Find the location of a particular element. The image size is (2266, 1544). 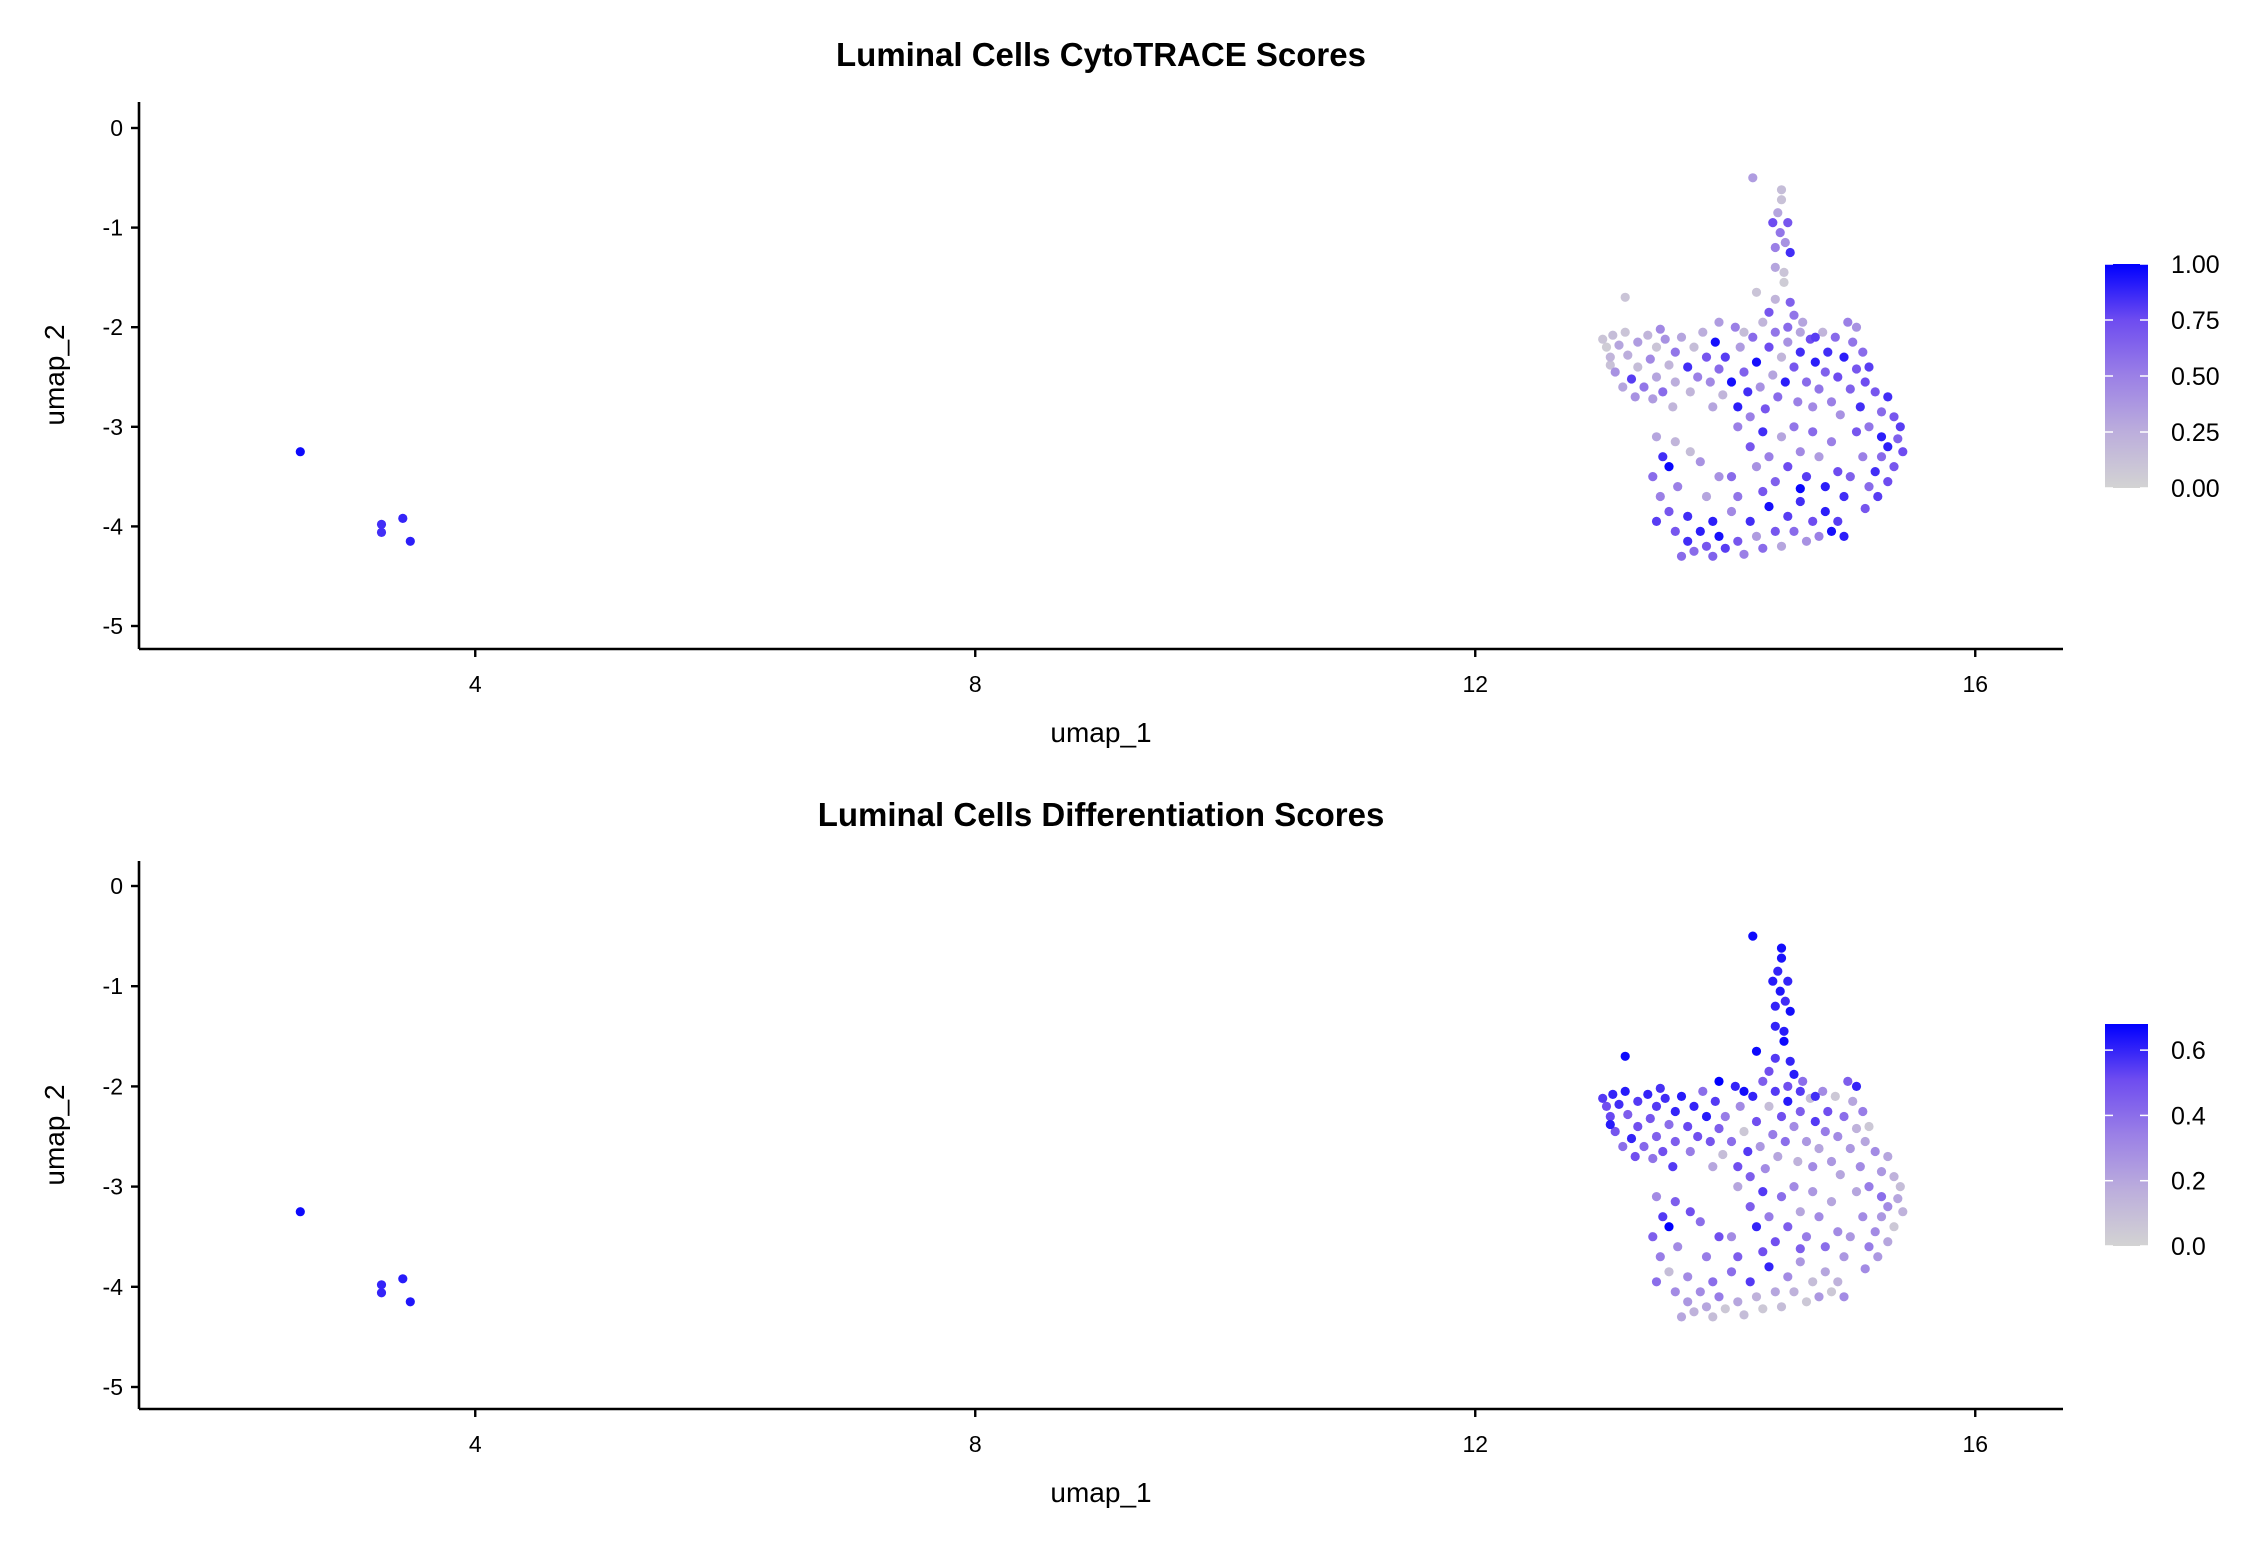

colorbar-legend: 1.00 0.75 0.50 0.25 0.00 is located at coordinates (2162, 377).